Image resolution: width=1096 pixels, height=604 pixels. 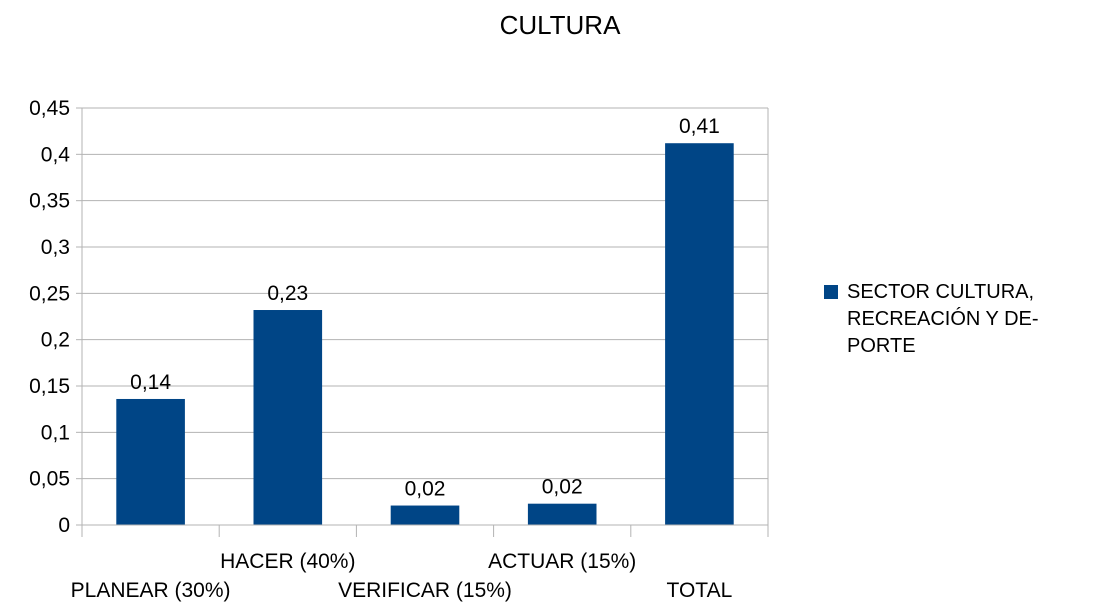 I want to click on legend-swatch, so click(x=831, y=292).